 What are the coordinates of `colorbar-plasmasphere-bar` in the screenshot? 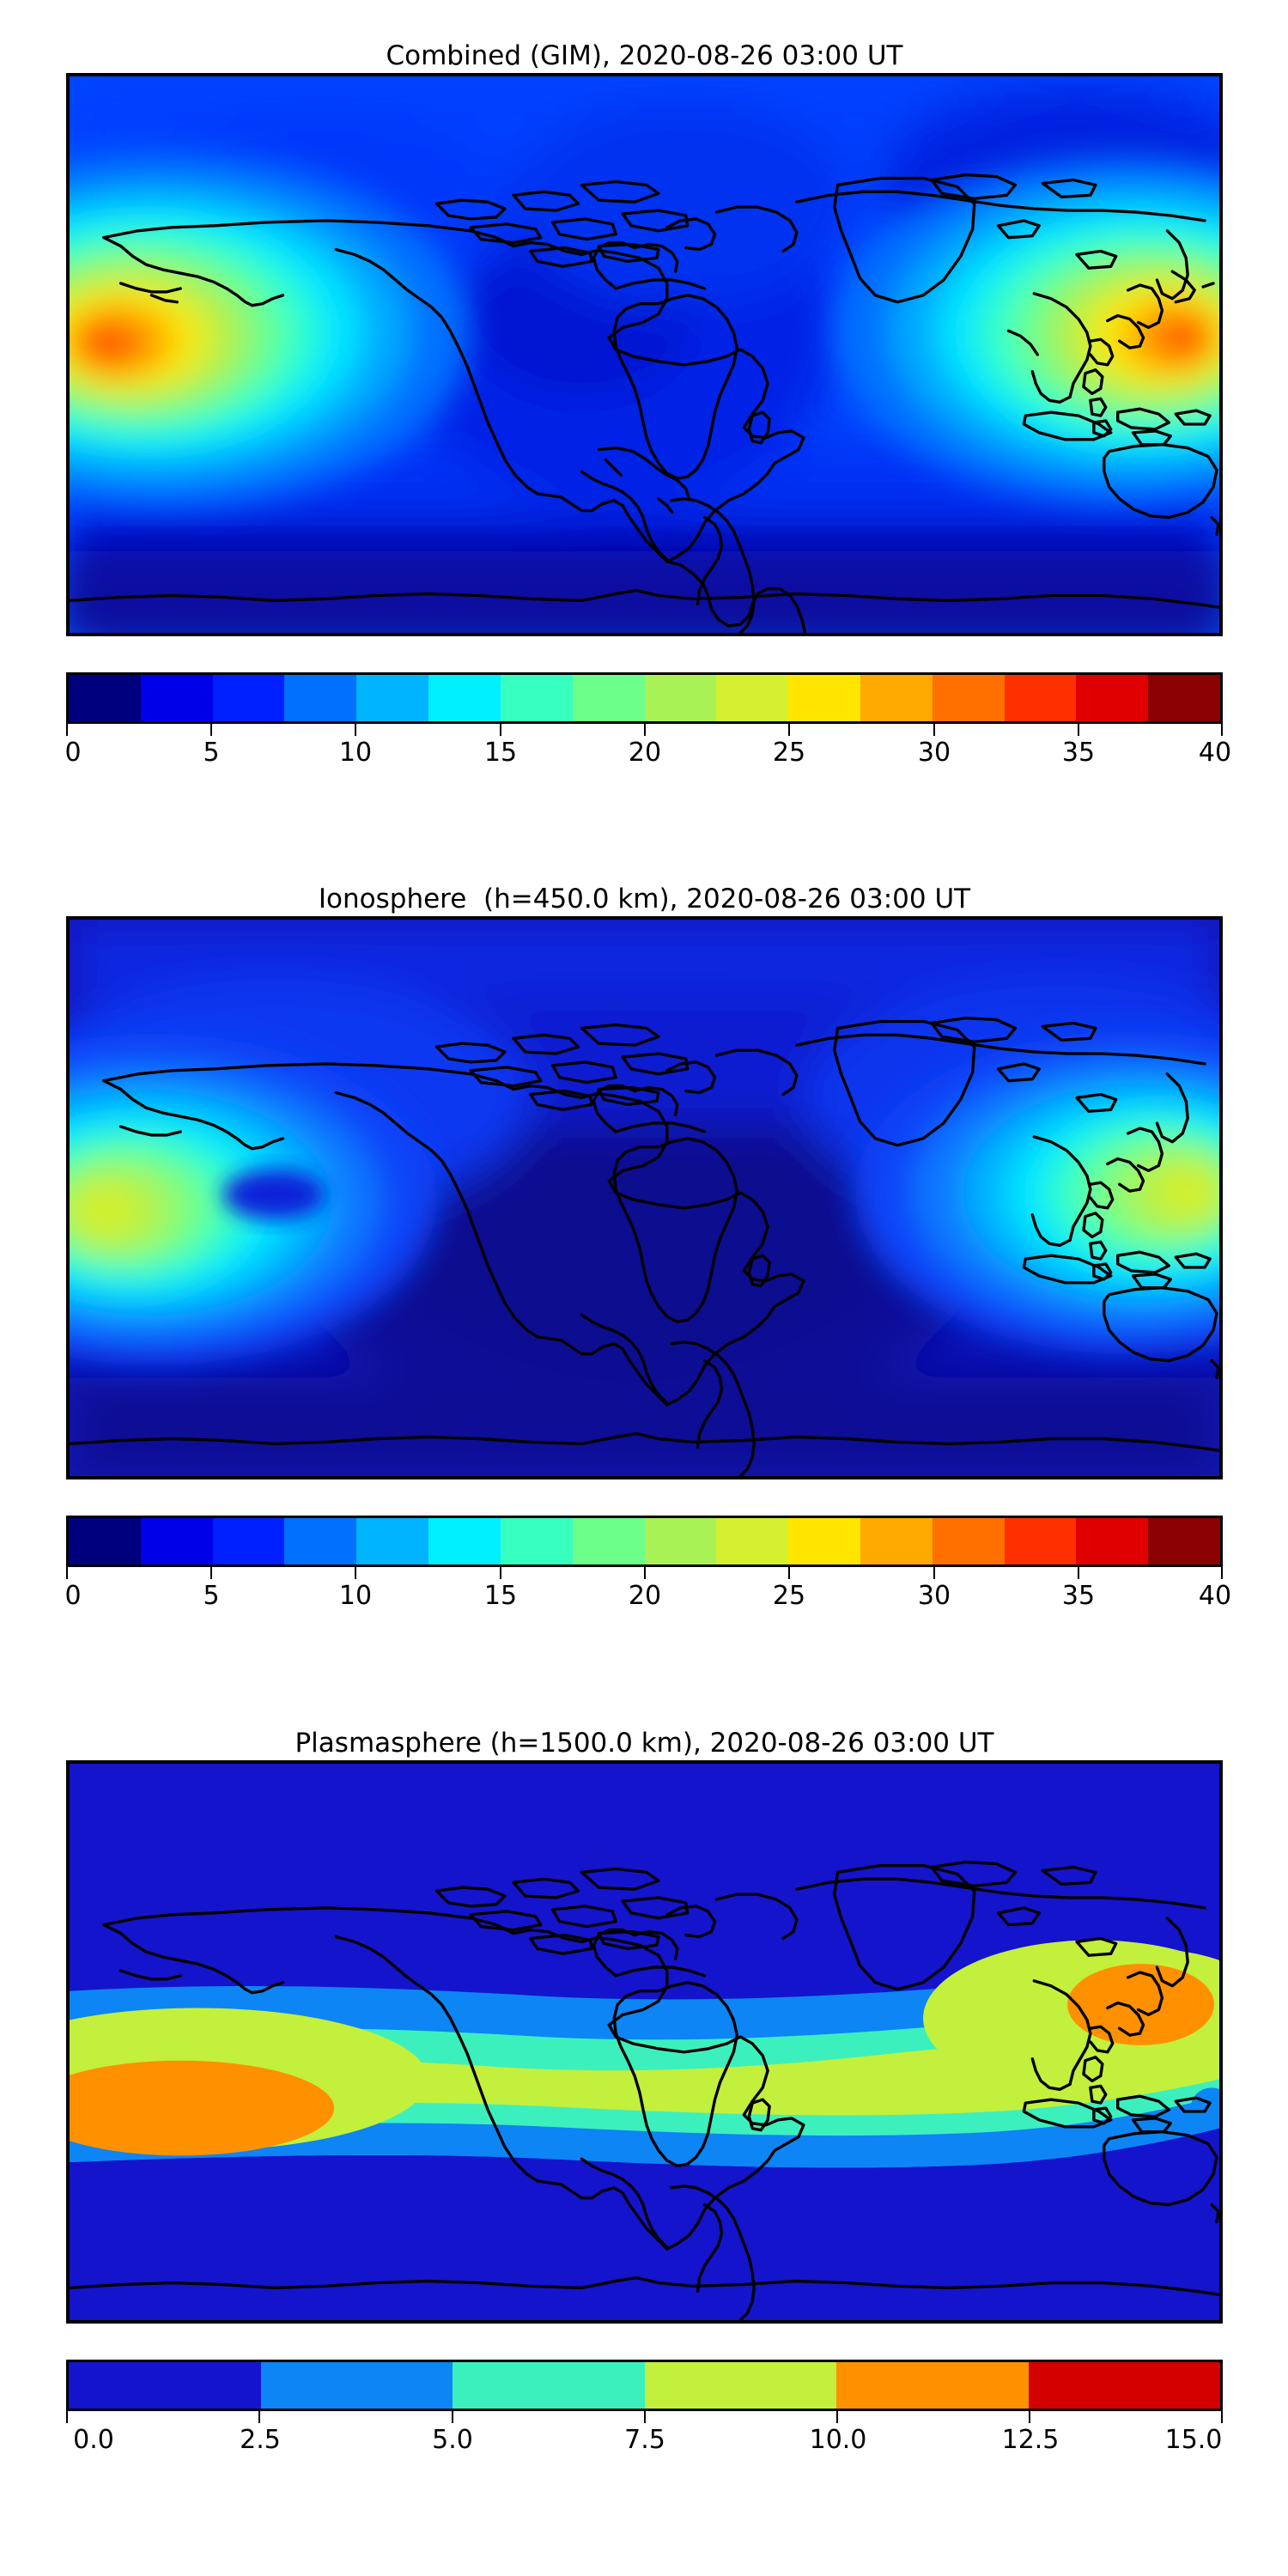 It's located at (644, 2385).